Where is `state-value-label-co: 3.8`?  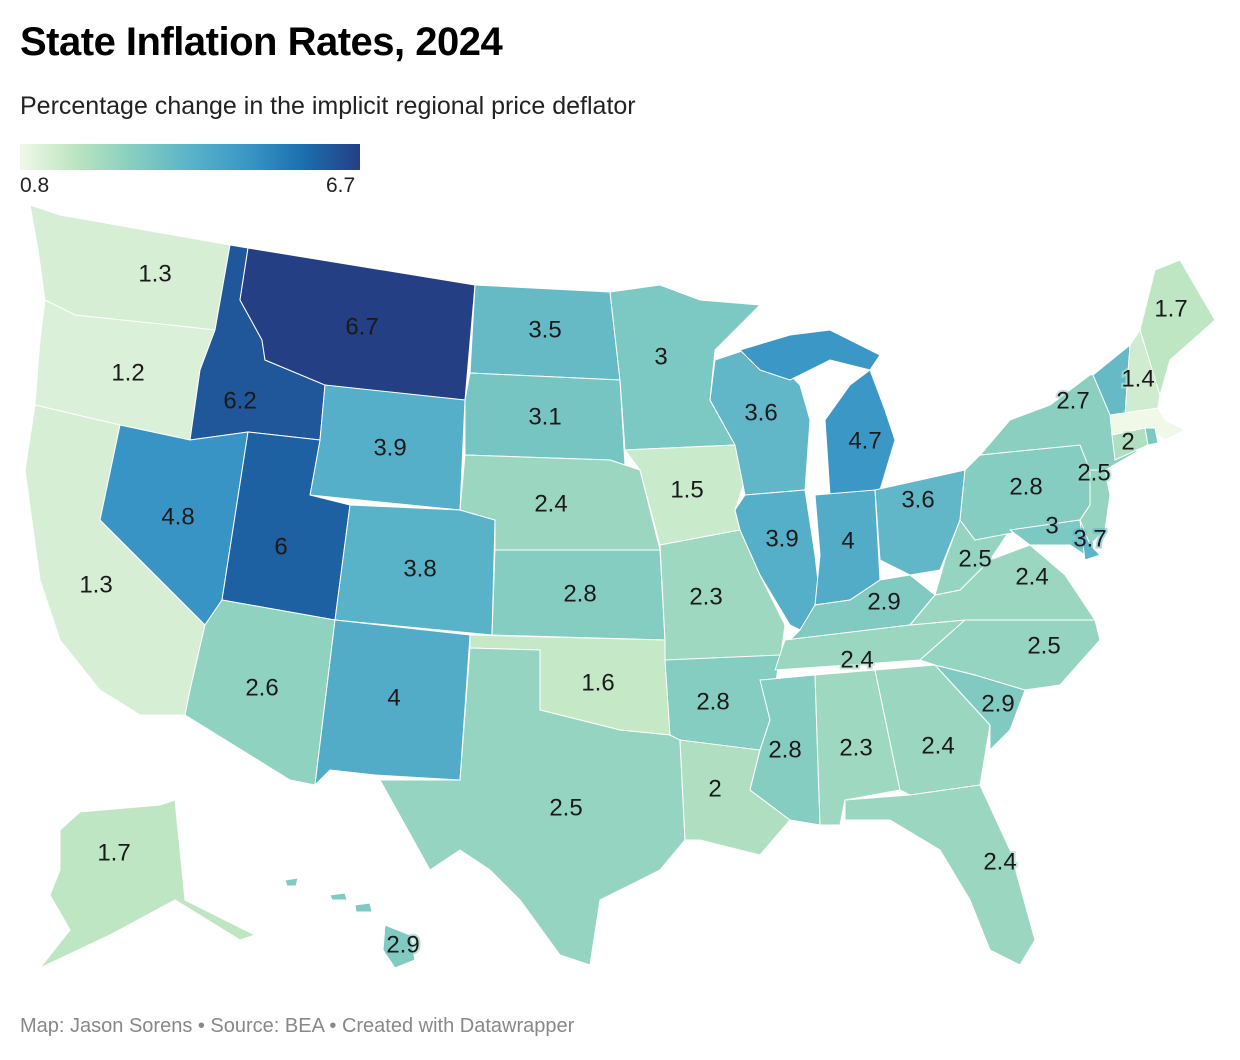
state-value-label-co: 3.8 is located at coordinates (419, 568).